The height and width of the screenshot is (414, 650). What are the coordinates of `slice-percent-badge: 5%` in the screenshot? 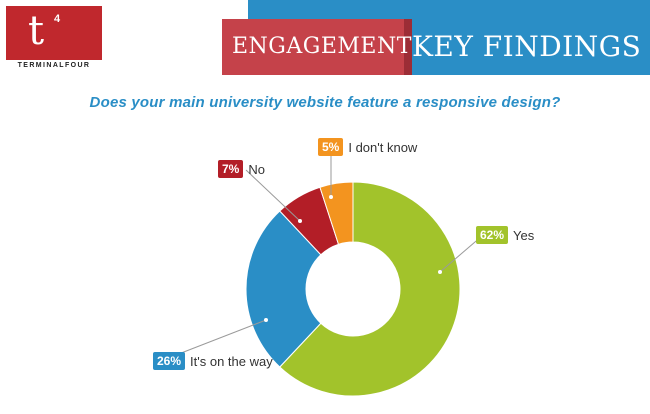 It's located at (331, 147).